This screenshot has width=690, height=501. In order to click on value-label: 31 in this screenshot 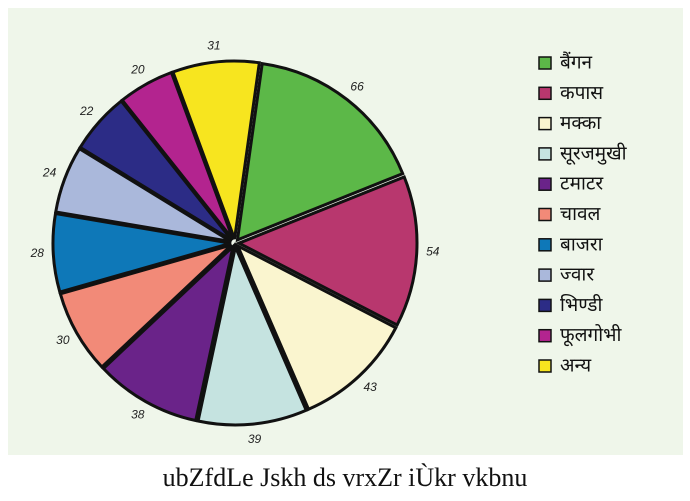, I will do `click(213, 45)`.